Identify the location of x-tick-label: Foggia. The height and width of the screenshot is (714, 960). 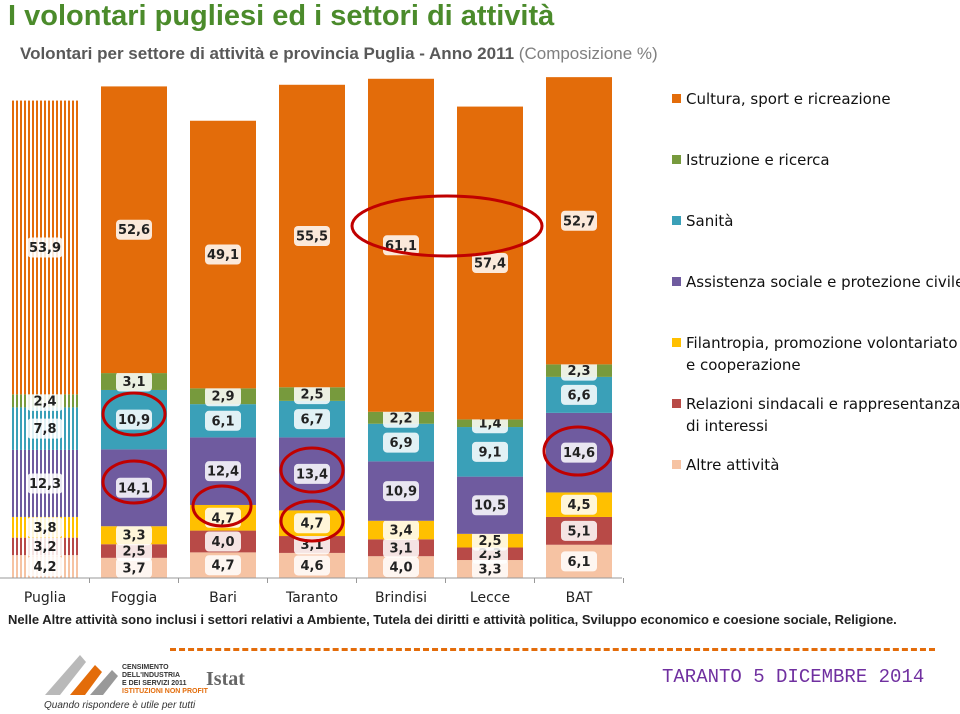
(134, 598).